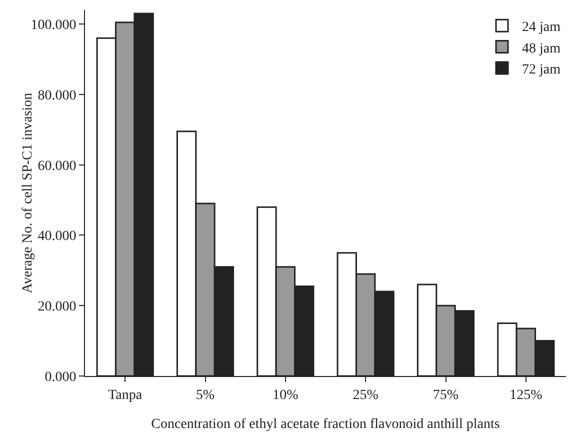 The width and height of the screenshot is (576, 436). What do you see at coordinates (541, 70) in the screenshot?
I see `legend-label: 72 jam` at bounding box center [541, 70].